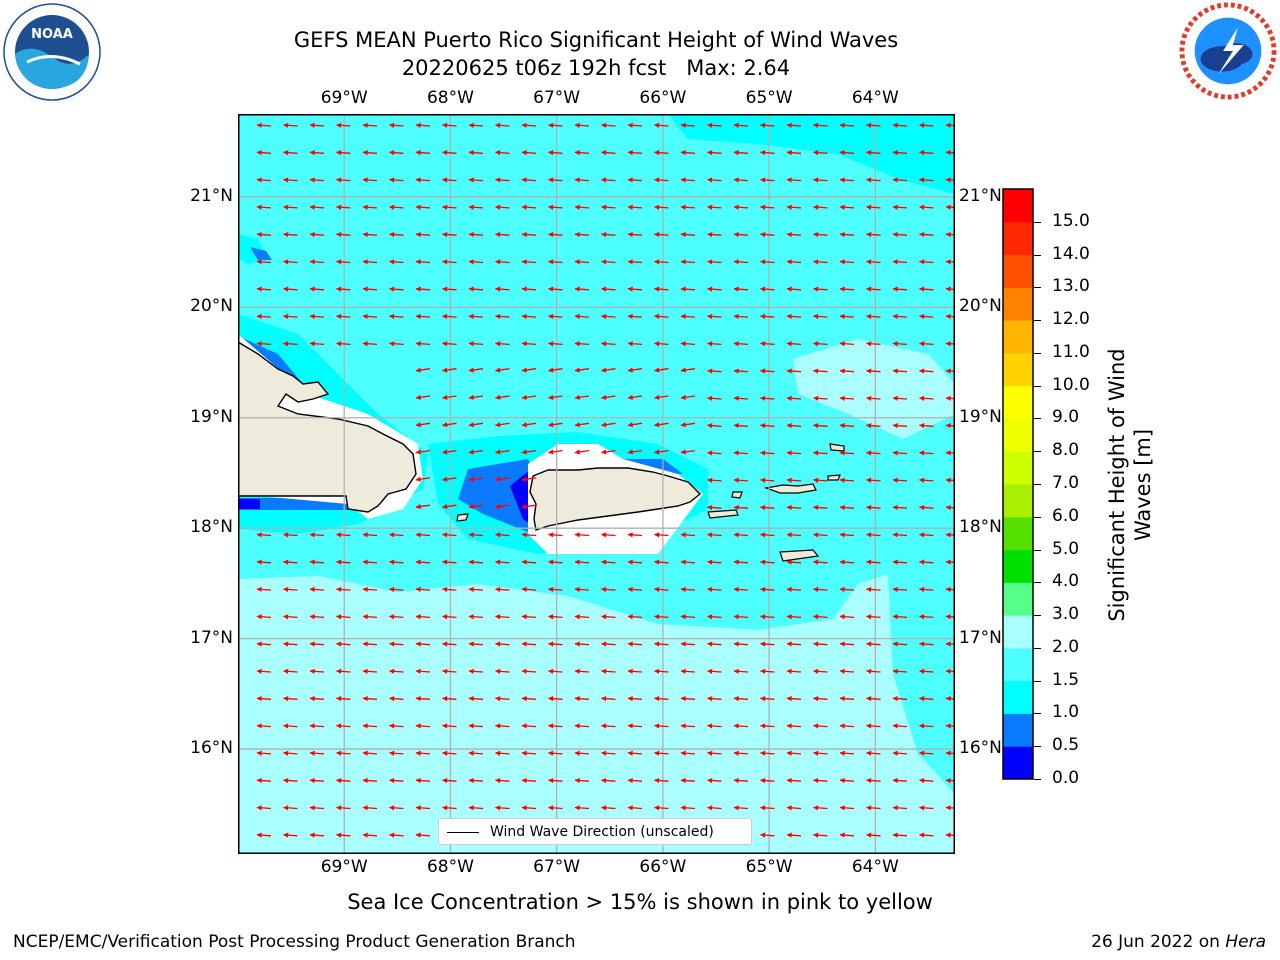 The width and height of the screenshot is (1280, 960). I want to click on lat-label-right: 16°N, so click(980, 748).